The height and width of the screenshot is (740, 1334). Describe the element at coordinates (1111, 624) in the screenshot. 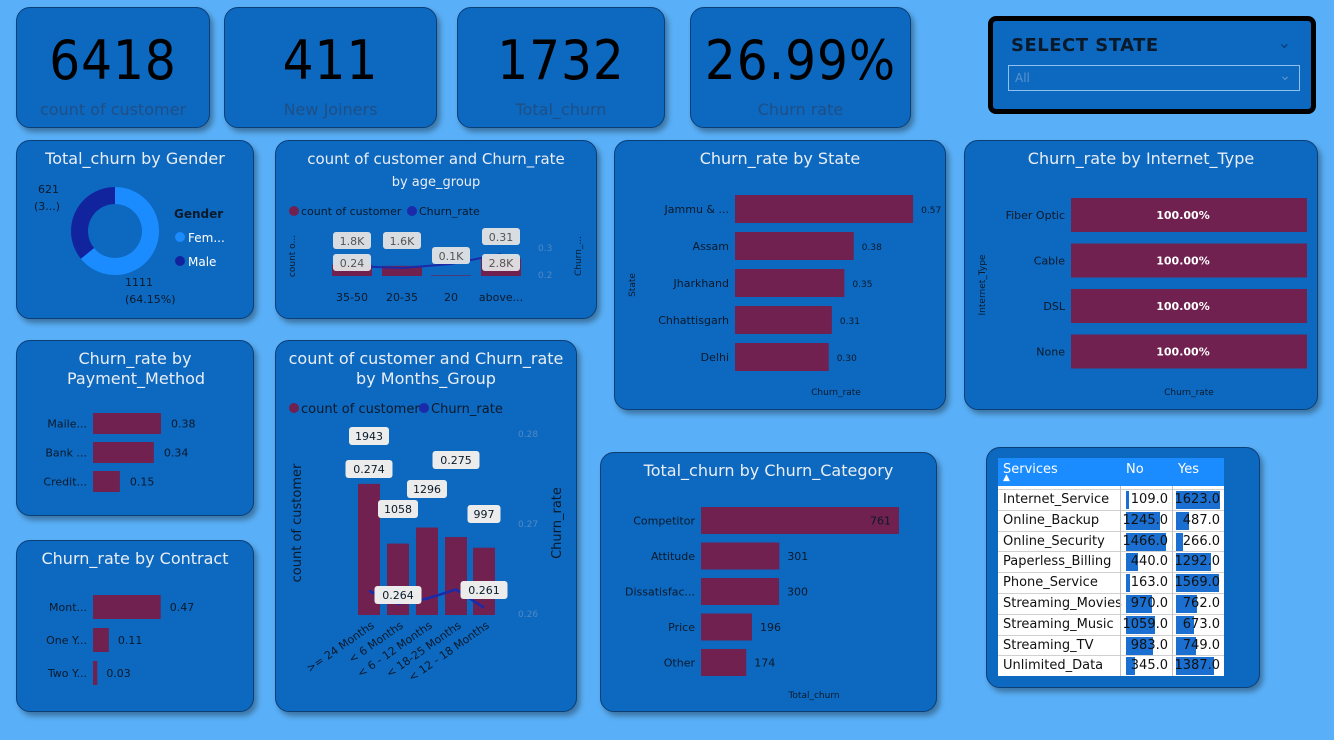

I see `table-row: Streaming_Music 1059.0 673.0` at that location.